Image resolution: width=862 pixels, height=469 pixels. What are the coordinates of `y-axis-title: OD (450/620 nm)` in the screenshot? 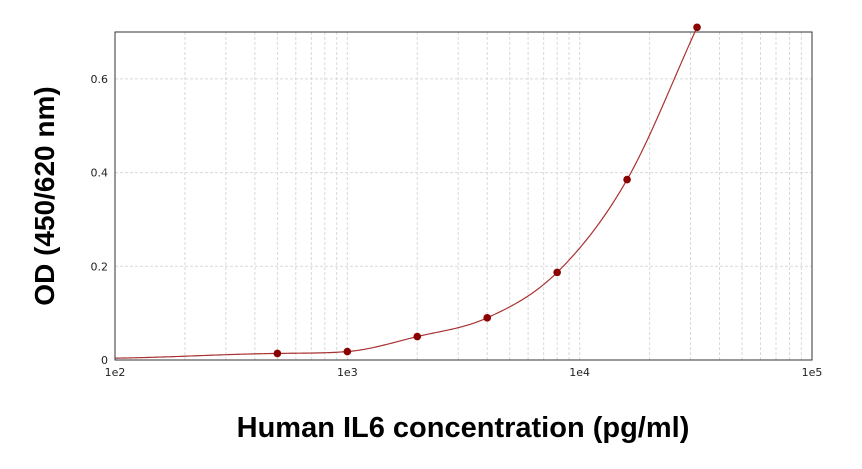 It's located at (44, 195).